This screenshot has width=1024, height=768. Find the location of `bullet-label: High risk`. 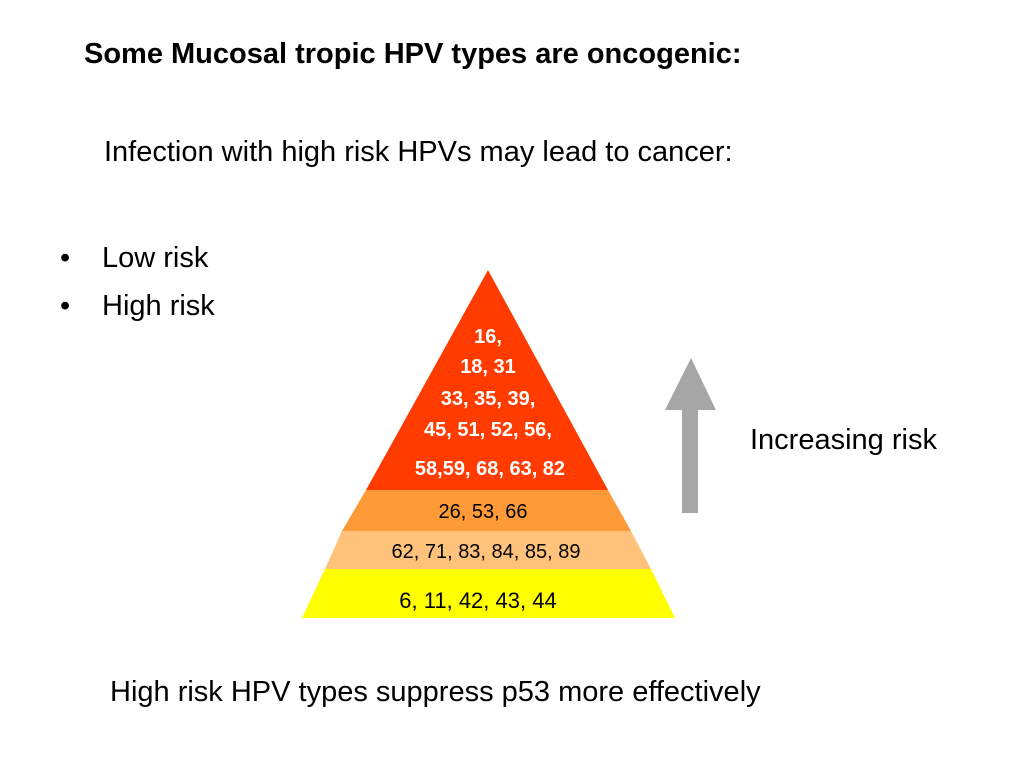

bullet-label: High risk is located at coordinates (158, 306).